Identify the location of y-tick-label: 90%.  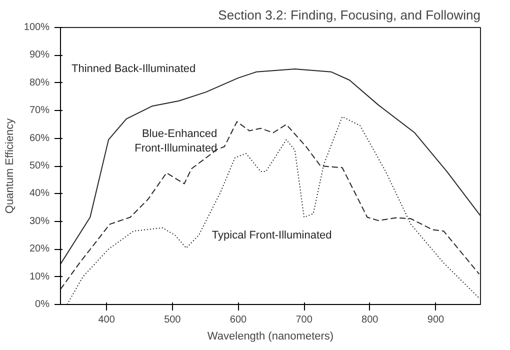
(39, 55).